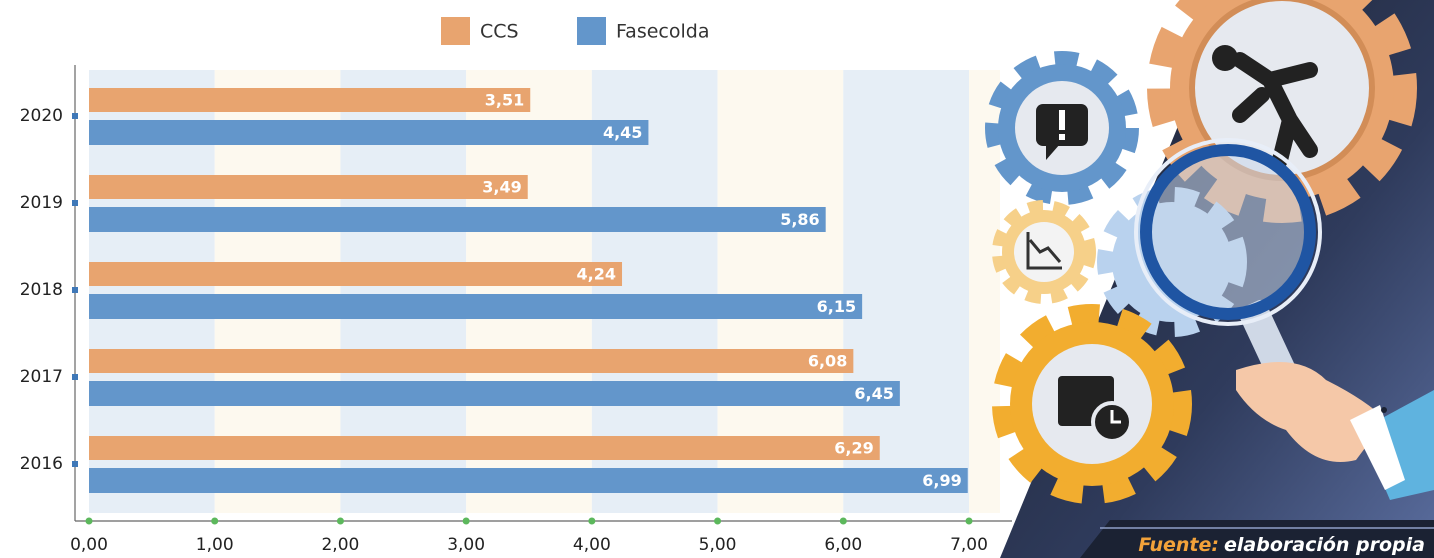 The image size is (1434, 558). What do you see at coordinates (1178, 545) in the screenshot?
I see `source-label: Fuente:` at bounding box center [1178, 545].